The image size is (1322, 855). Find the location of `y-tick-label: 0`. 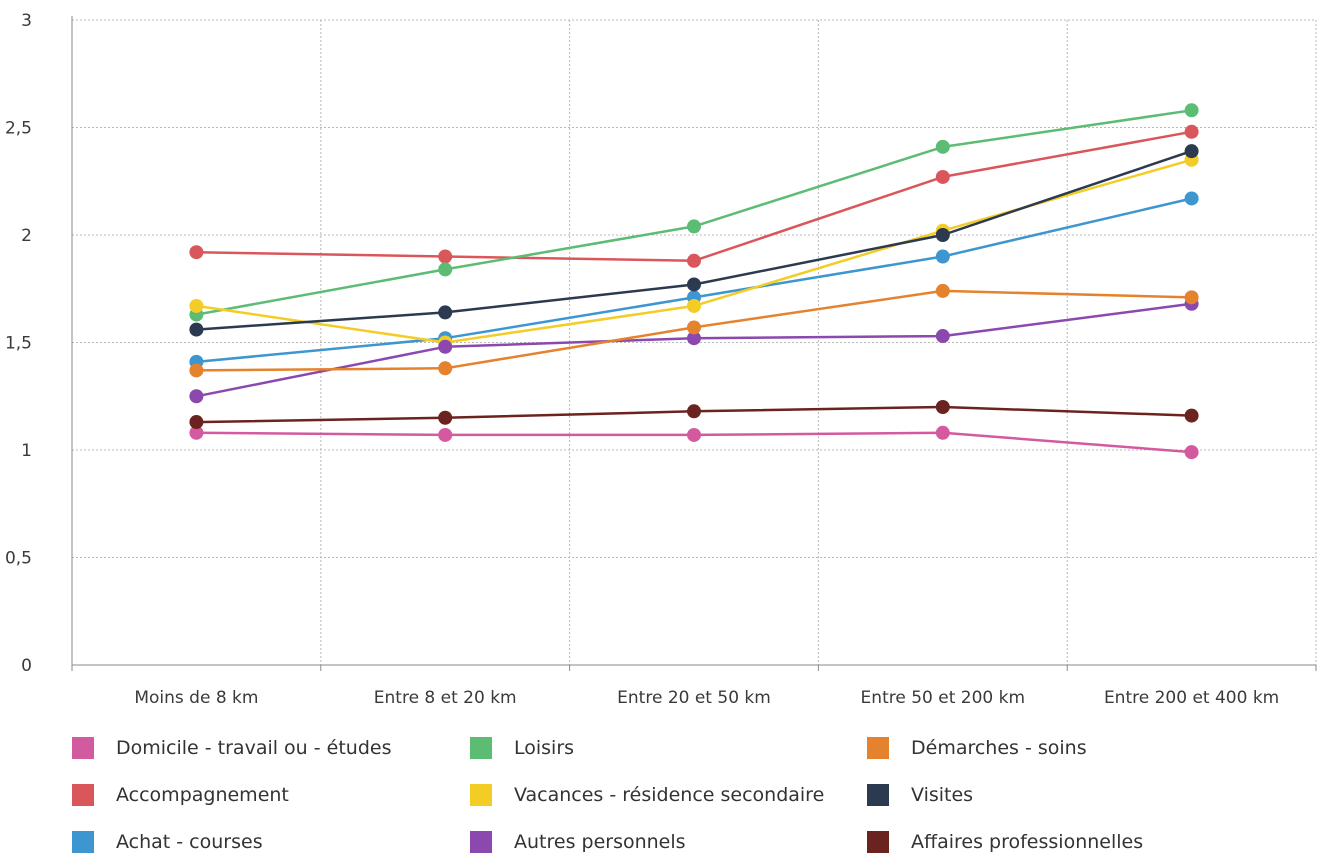

y-tick-label: 0 is located at coordinates (26, 666).